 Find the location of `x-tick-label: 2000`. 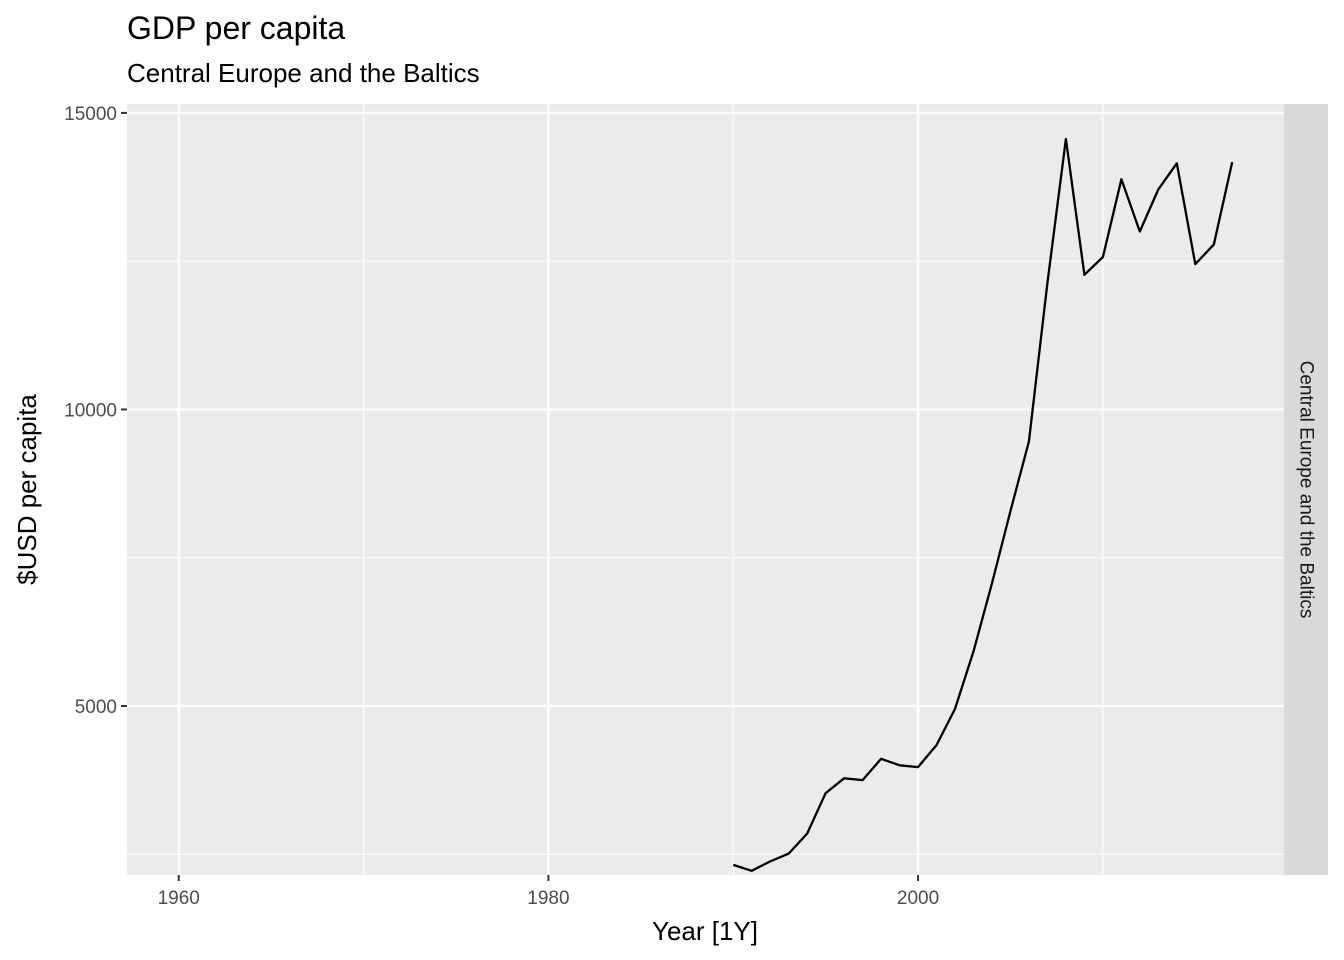

x-tick-label: 2000 is located at coordinates (918, 898).